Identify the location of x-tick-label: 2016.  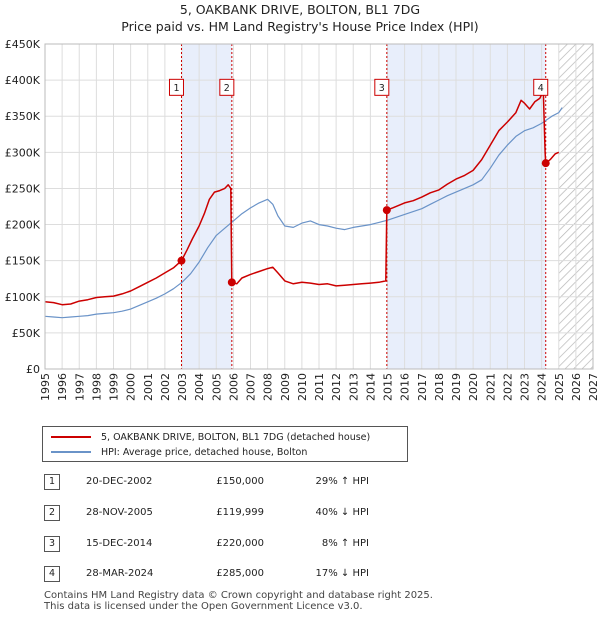
(405, 387).